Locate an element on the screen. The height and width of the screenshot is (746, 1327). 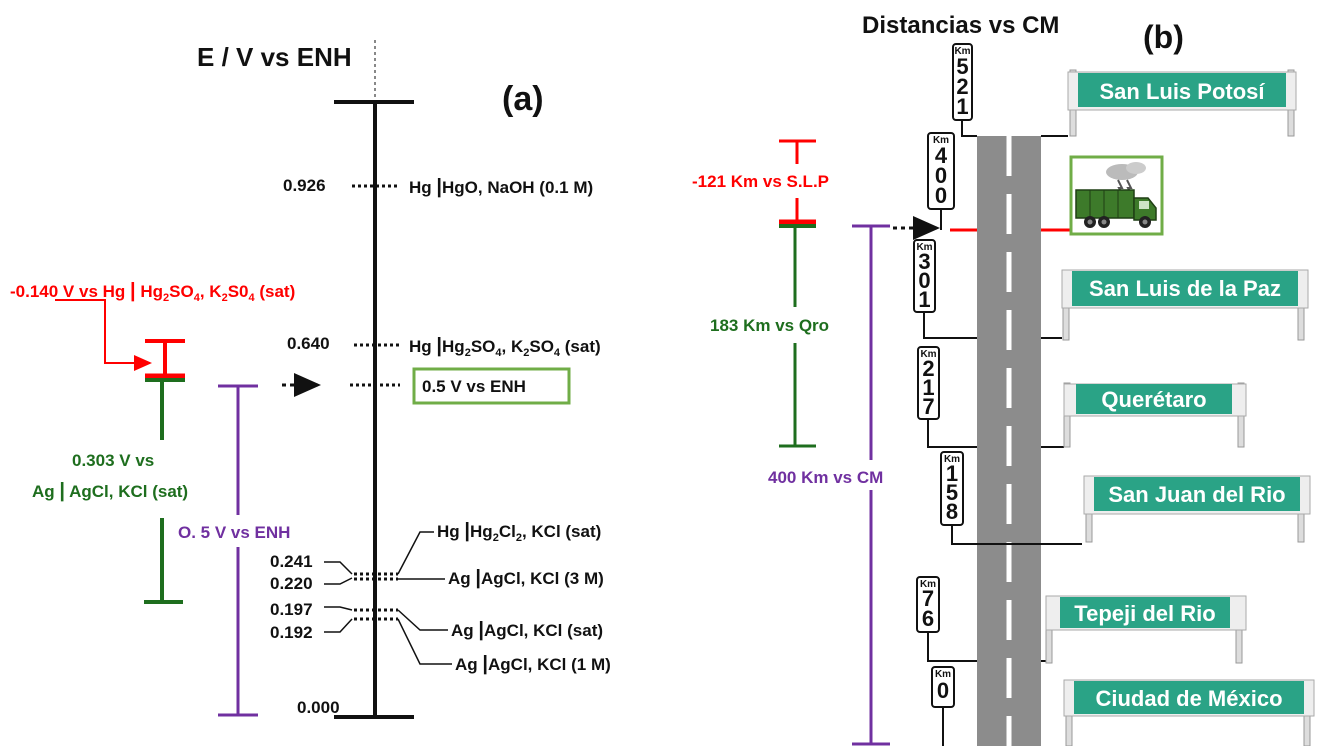
leader-lines-left is located at coordinates (338, 597).